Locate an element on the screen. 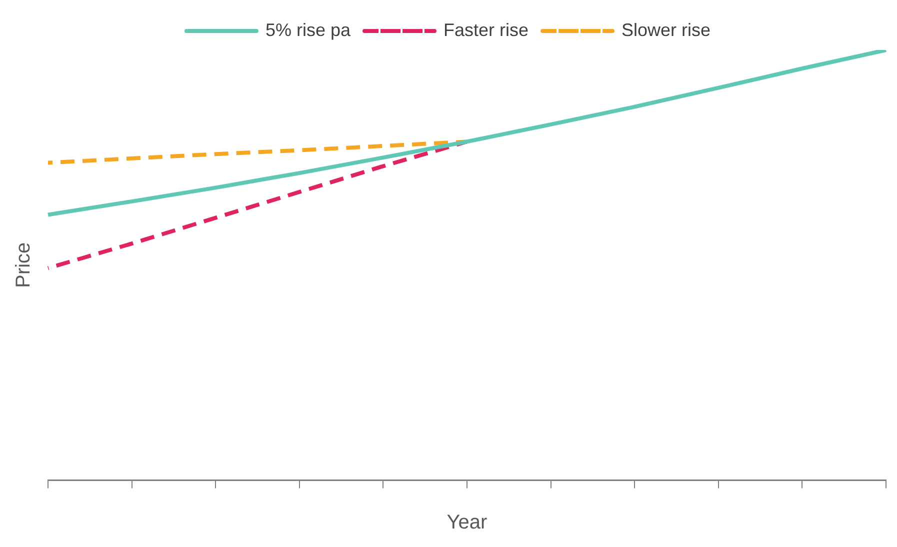  y-axis-title: Price is located at coordinates (23, 265).